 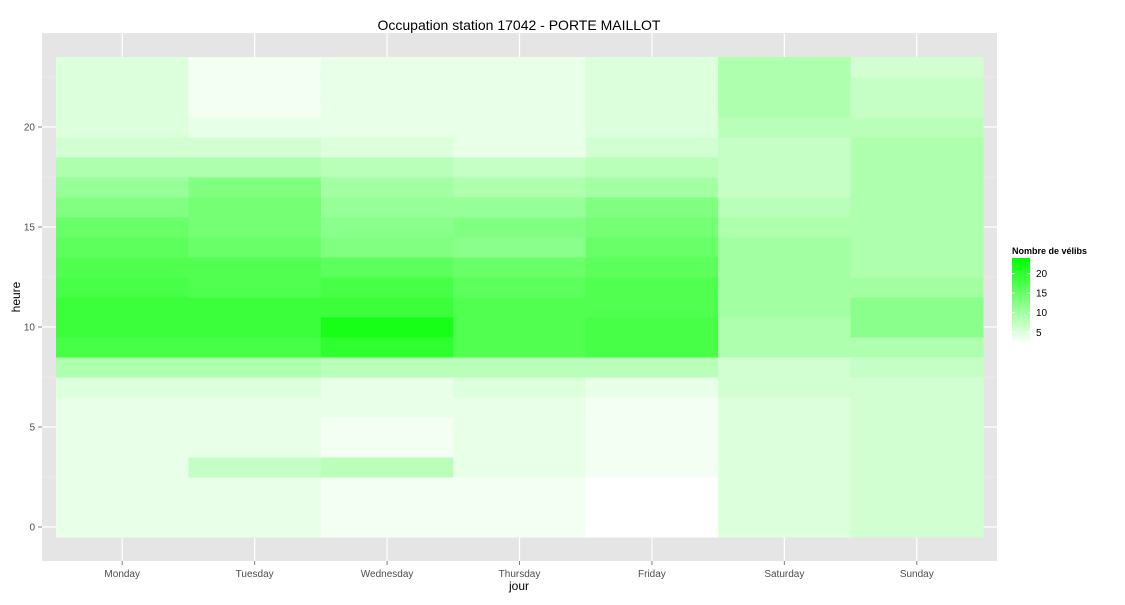 What do you see at coordinates (1042, 274) in the screenshot?
I see `legend-tick-label: 20` at bounding box center [1042, 274].